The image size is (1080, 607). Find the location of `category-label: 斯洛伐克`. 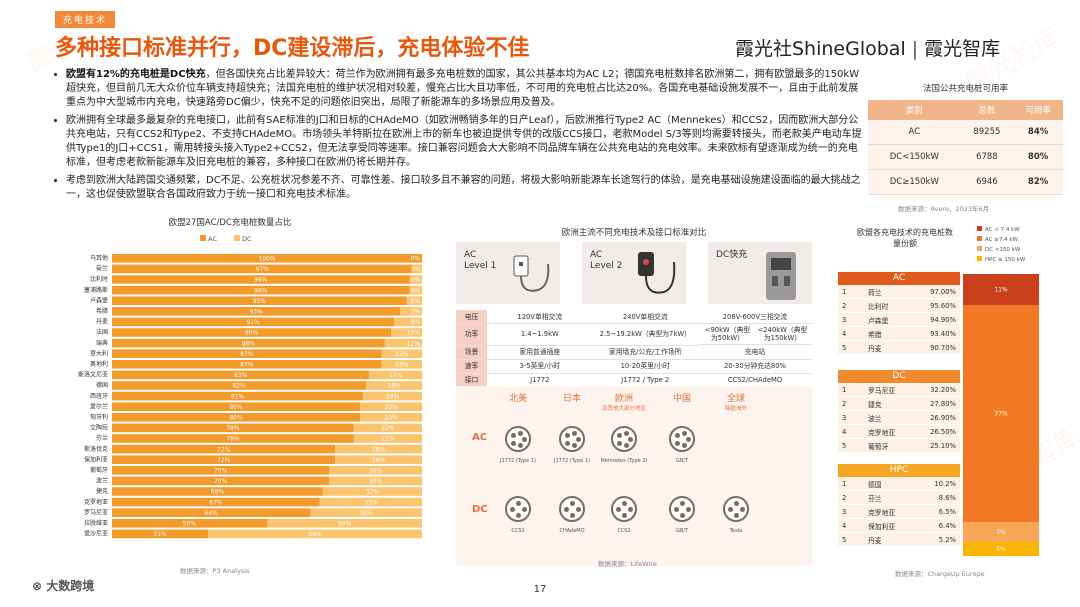

category-label: 斯洛伐克 is located at coordinates (96, 449).